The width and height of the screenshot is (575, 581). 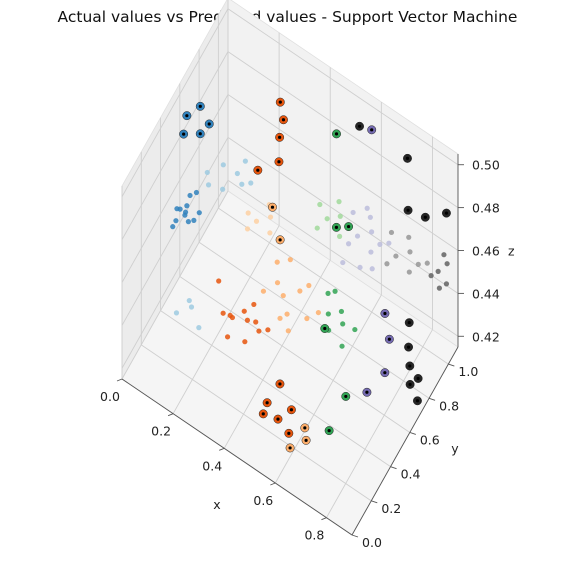 I want to click on x-tick-label: 0.8, so click(x=314, y=535).